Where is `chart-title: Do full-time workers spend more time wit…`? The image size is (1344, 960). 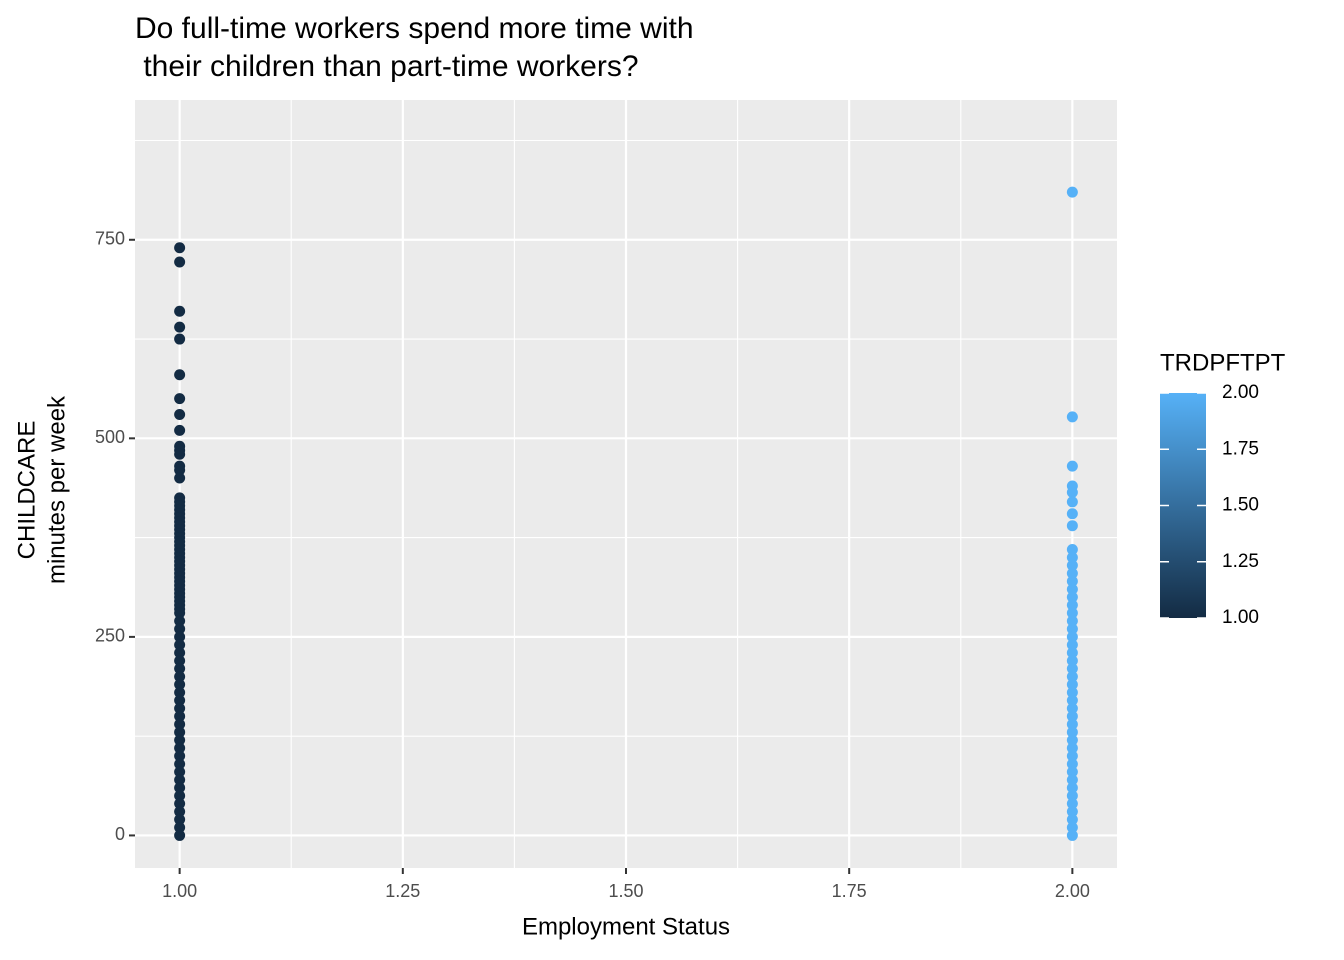 chart-title: Do full-time workers spend more time wit… is located at coordinates (414, 28).